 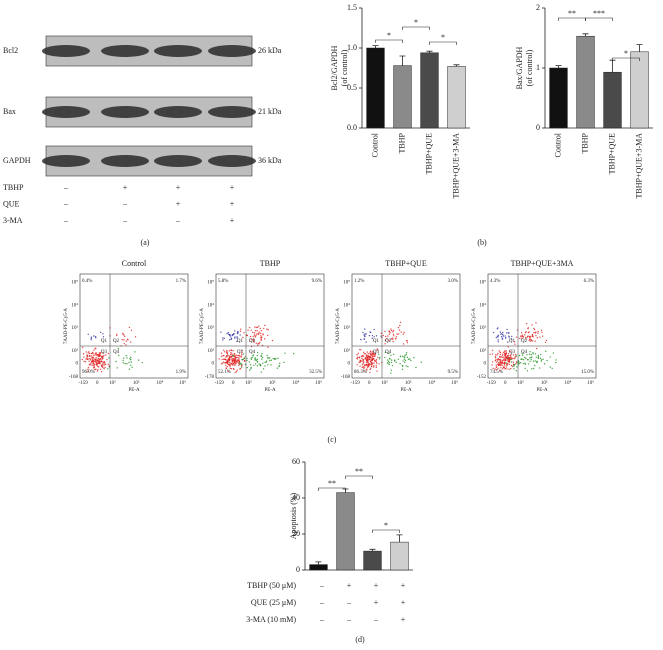 What do you see at coordinates (10, 50) in the screenshot?
I see `band-label: Bcl2` at bounding box center [10, 50].